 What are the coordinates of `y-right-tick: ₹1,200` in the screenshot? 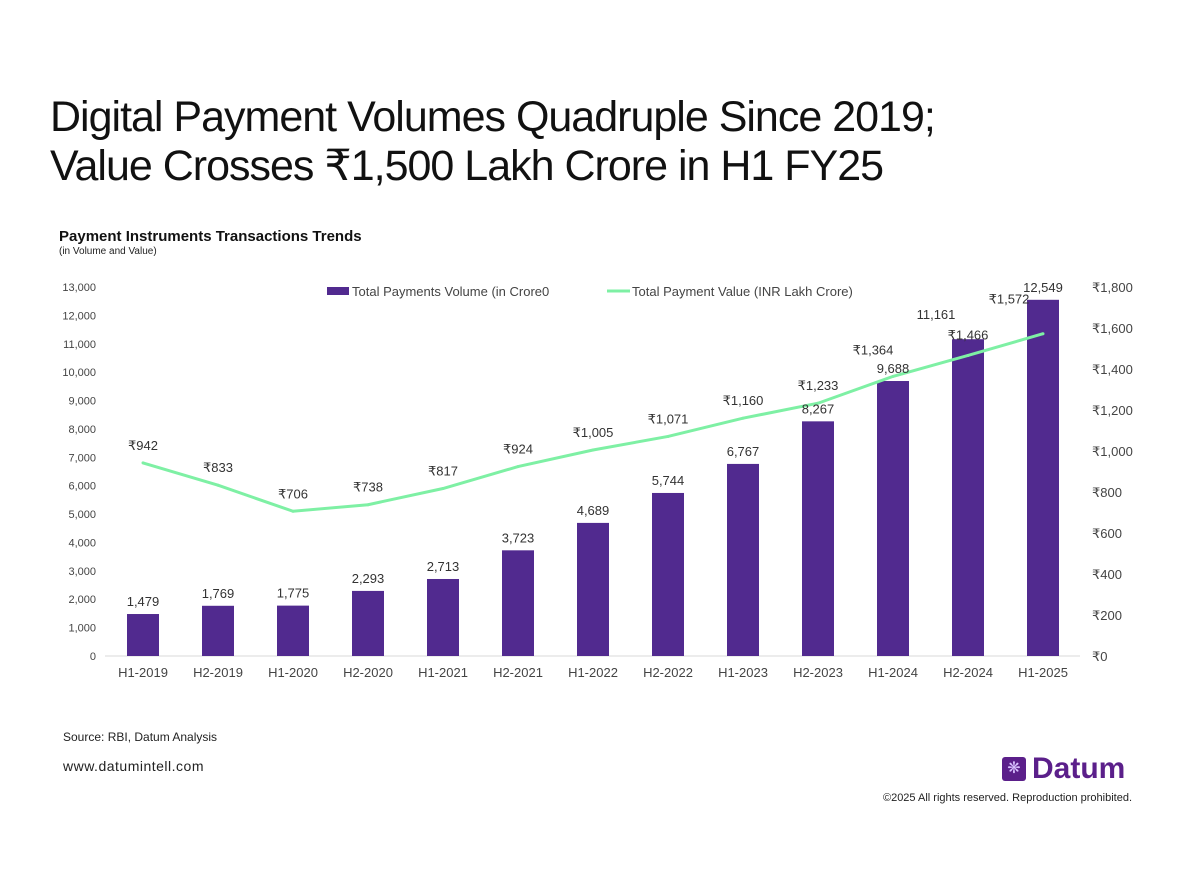 It's located at (1112, 410).